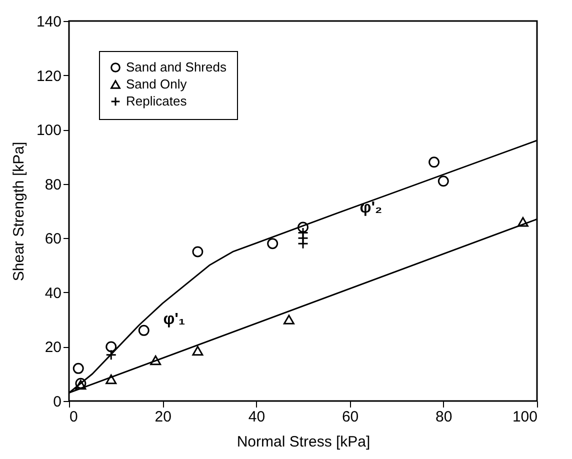  I want to click on y-tick-label: 60, so click(53, 239).